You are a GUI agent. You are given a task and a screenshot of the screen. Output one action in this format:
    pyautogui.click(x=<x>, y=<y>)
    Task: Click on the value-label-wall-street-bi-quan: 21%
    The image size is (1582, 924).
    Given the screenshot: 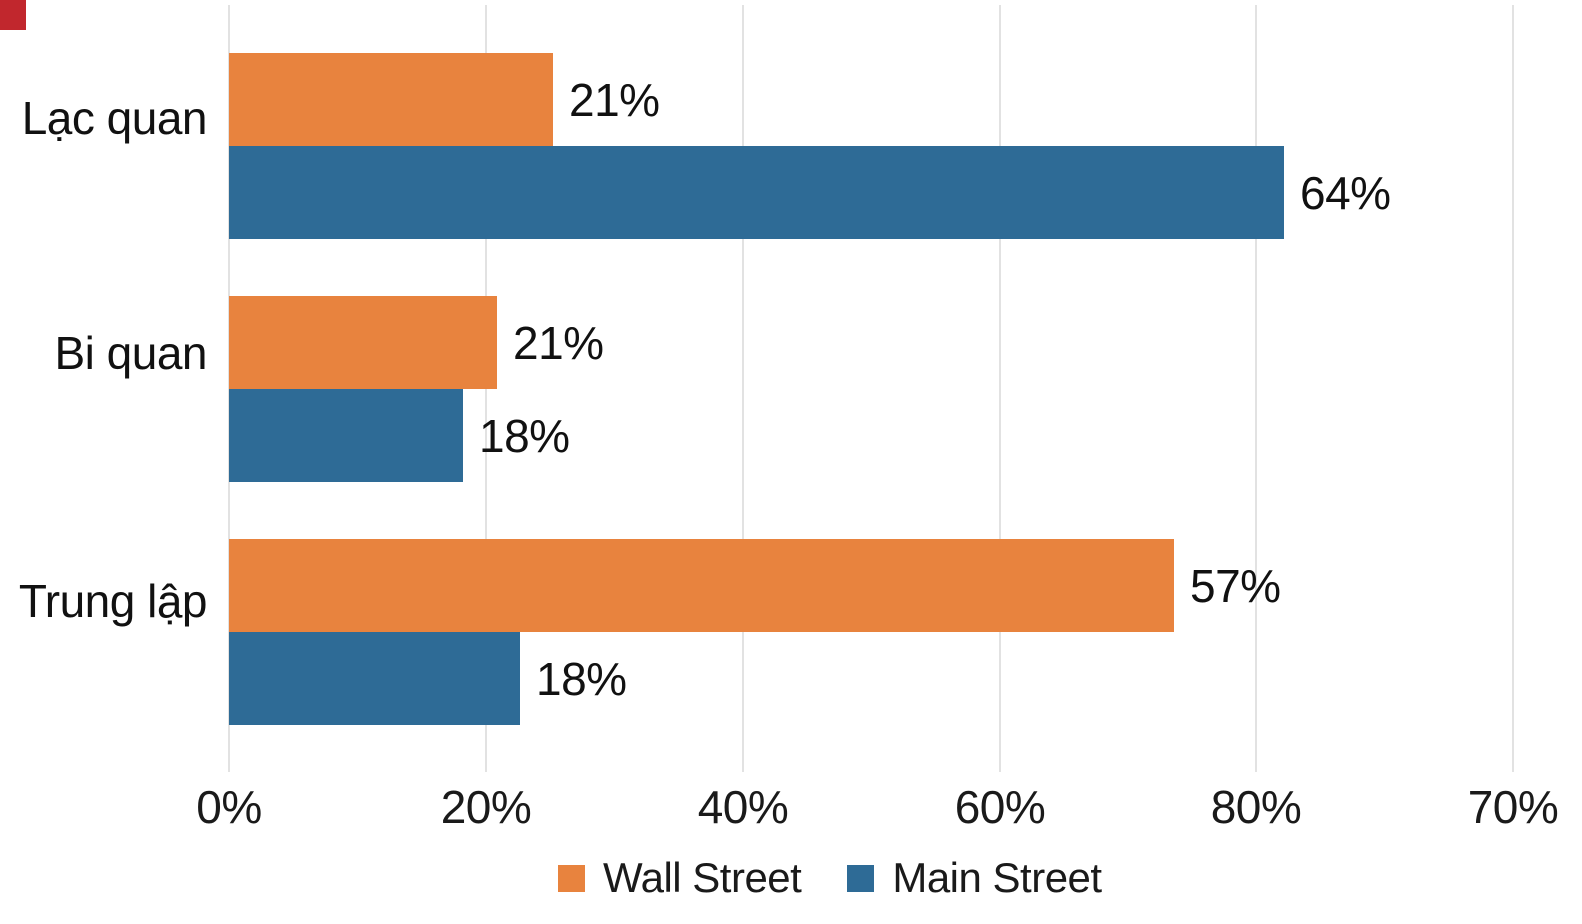 What is the action you would take?
    pyautogui.click(x=558, y=342)
    